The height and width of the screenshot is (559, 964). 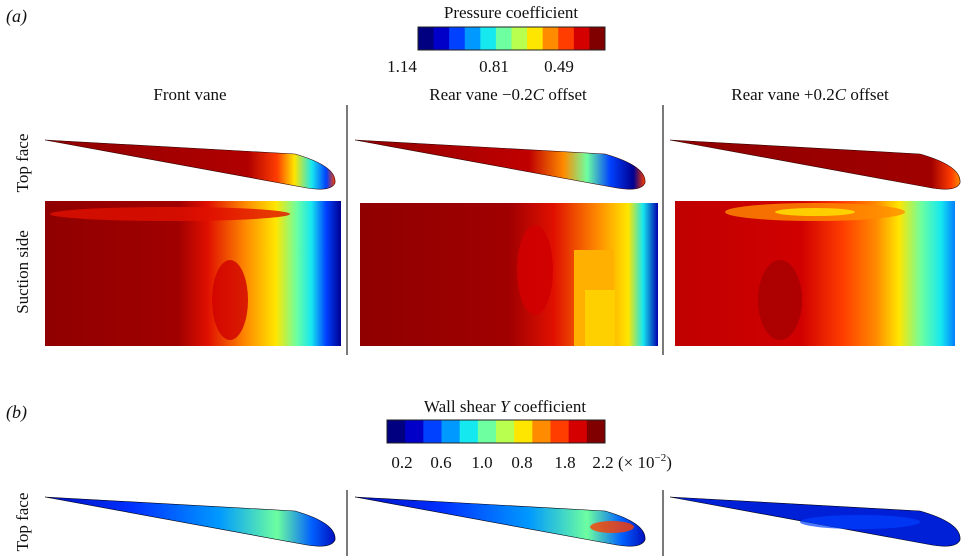 I want to click on colorbar-label: 2.2, so click(x=602, y=462).